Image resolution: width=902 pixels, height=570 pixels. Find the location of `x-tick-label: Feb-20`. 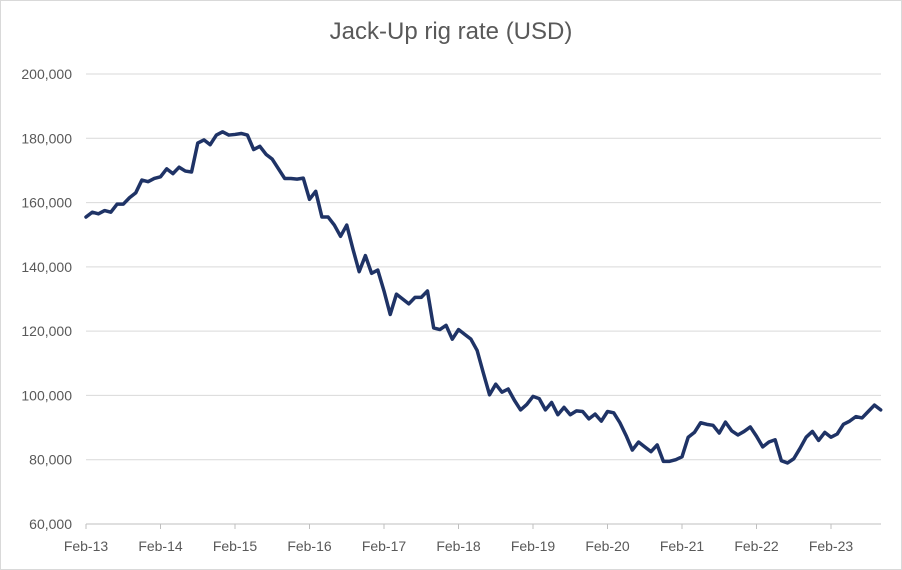

x-tick-label: Feb-20 is located at coordinates (607, 546).